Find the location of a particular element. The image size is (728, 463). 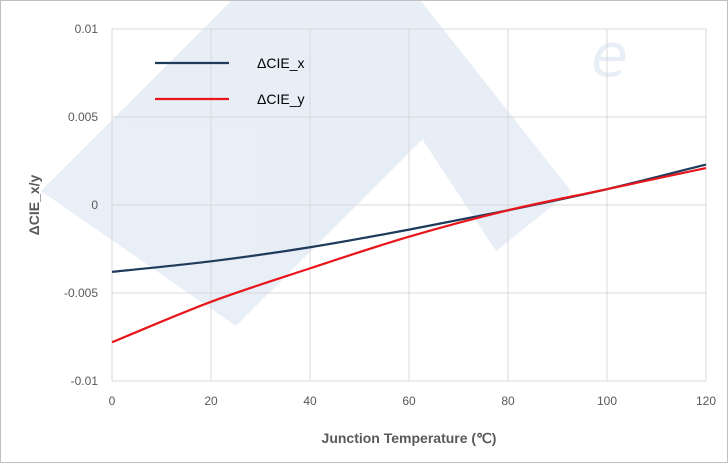

x-tick-label: 80 is located at coordinates (508, 401).